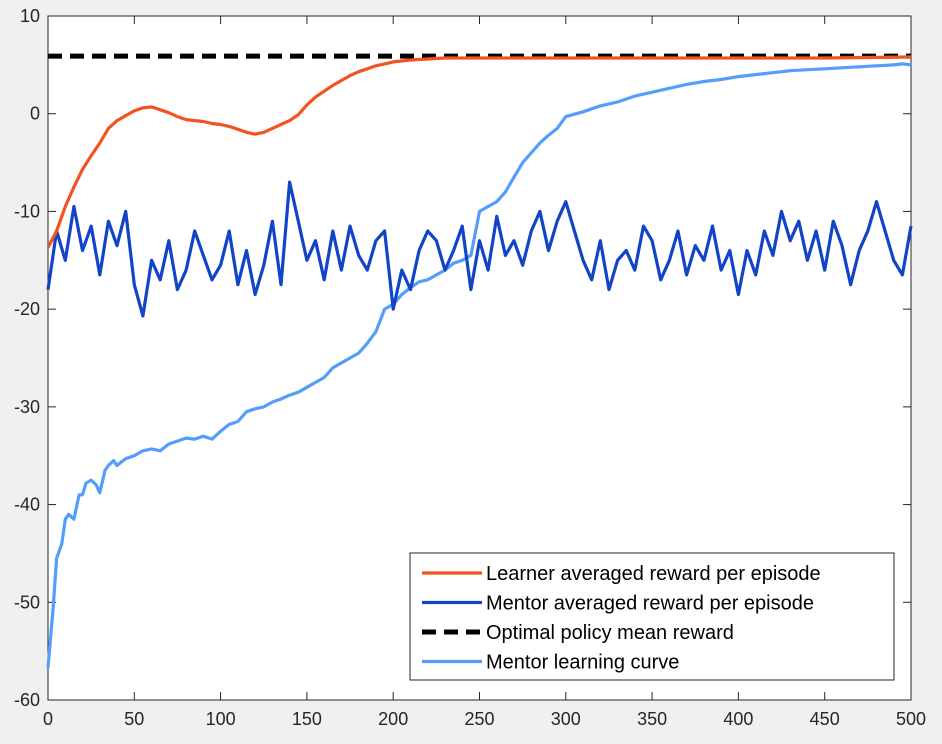  I want to click on legend-box, so click(652, 616).